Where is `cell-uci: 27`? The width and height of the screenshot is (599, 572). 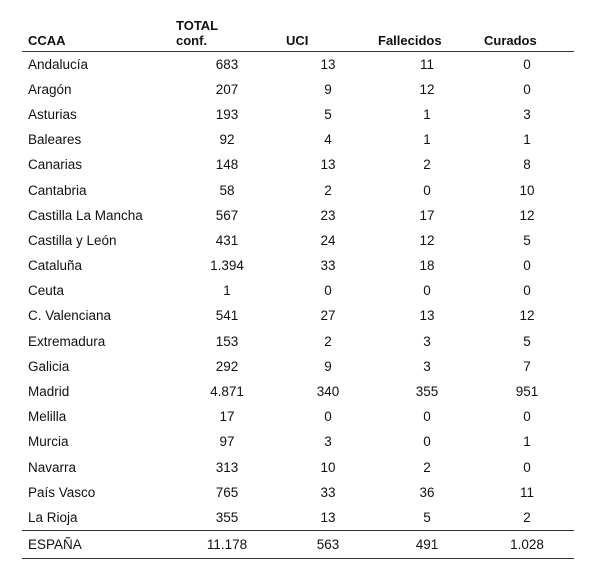 cell-uci: 27 is located at coordinates (328, 316).